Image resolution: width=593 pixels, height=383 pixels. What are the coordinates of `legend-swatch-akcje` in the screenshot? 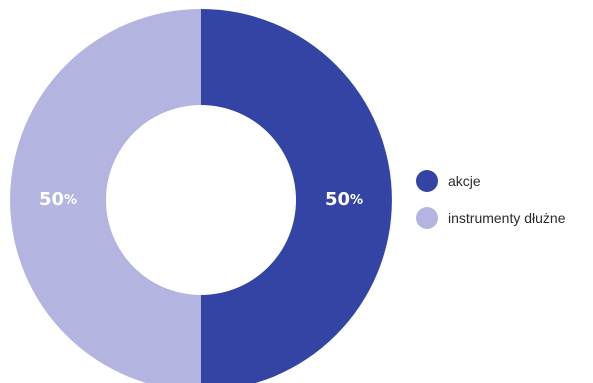 It's located at (427, 181).